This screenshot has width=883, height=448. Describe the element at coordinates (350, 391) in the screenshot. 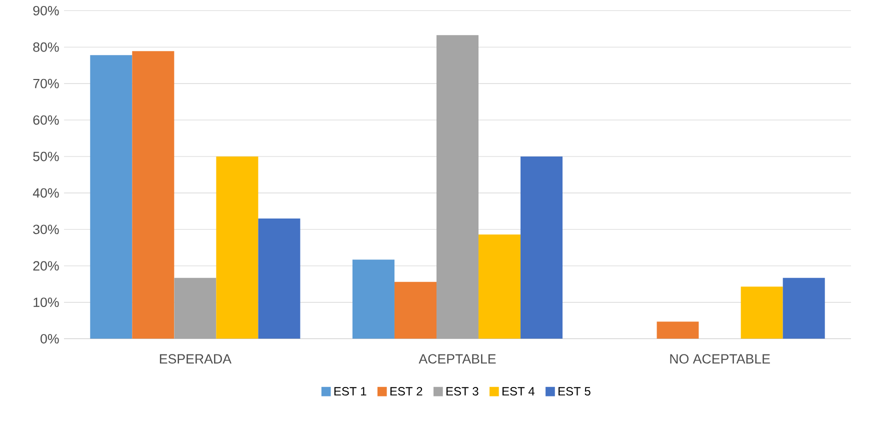

I see `legend-label: EST 1` at that location.